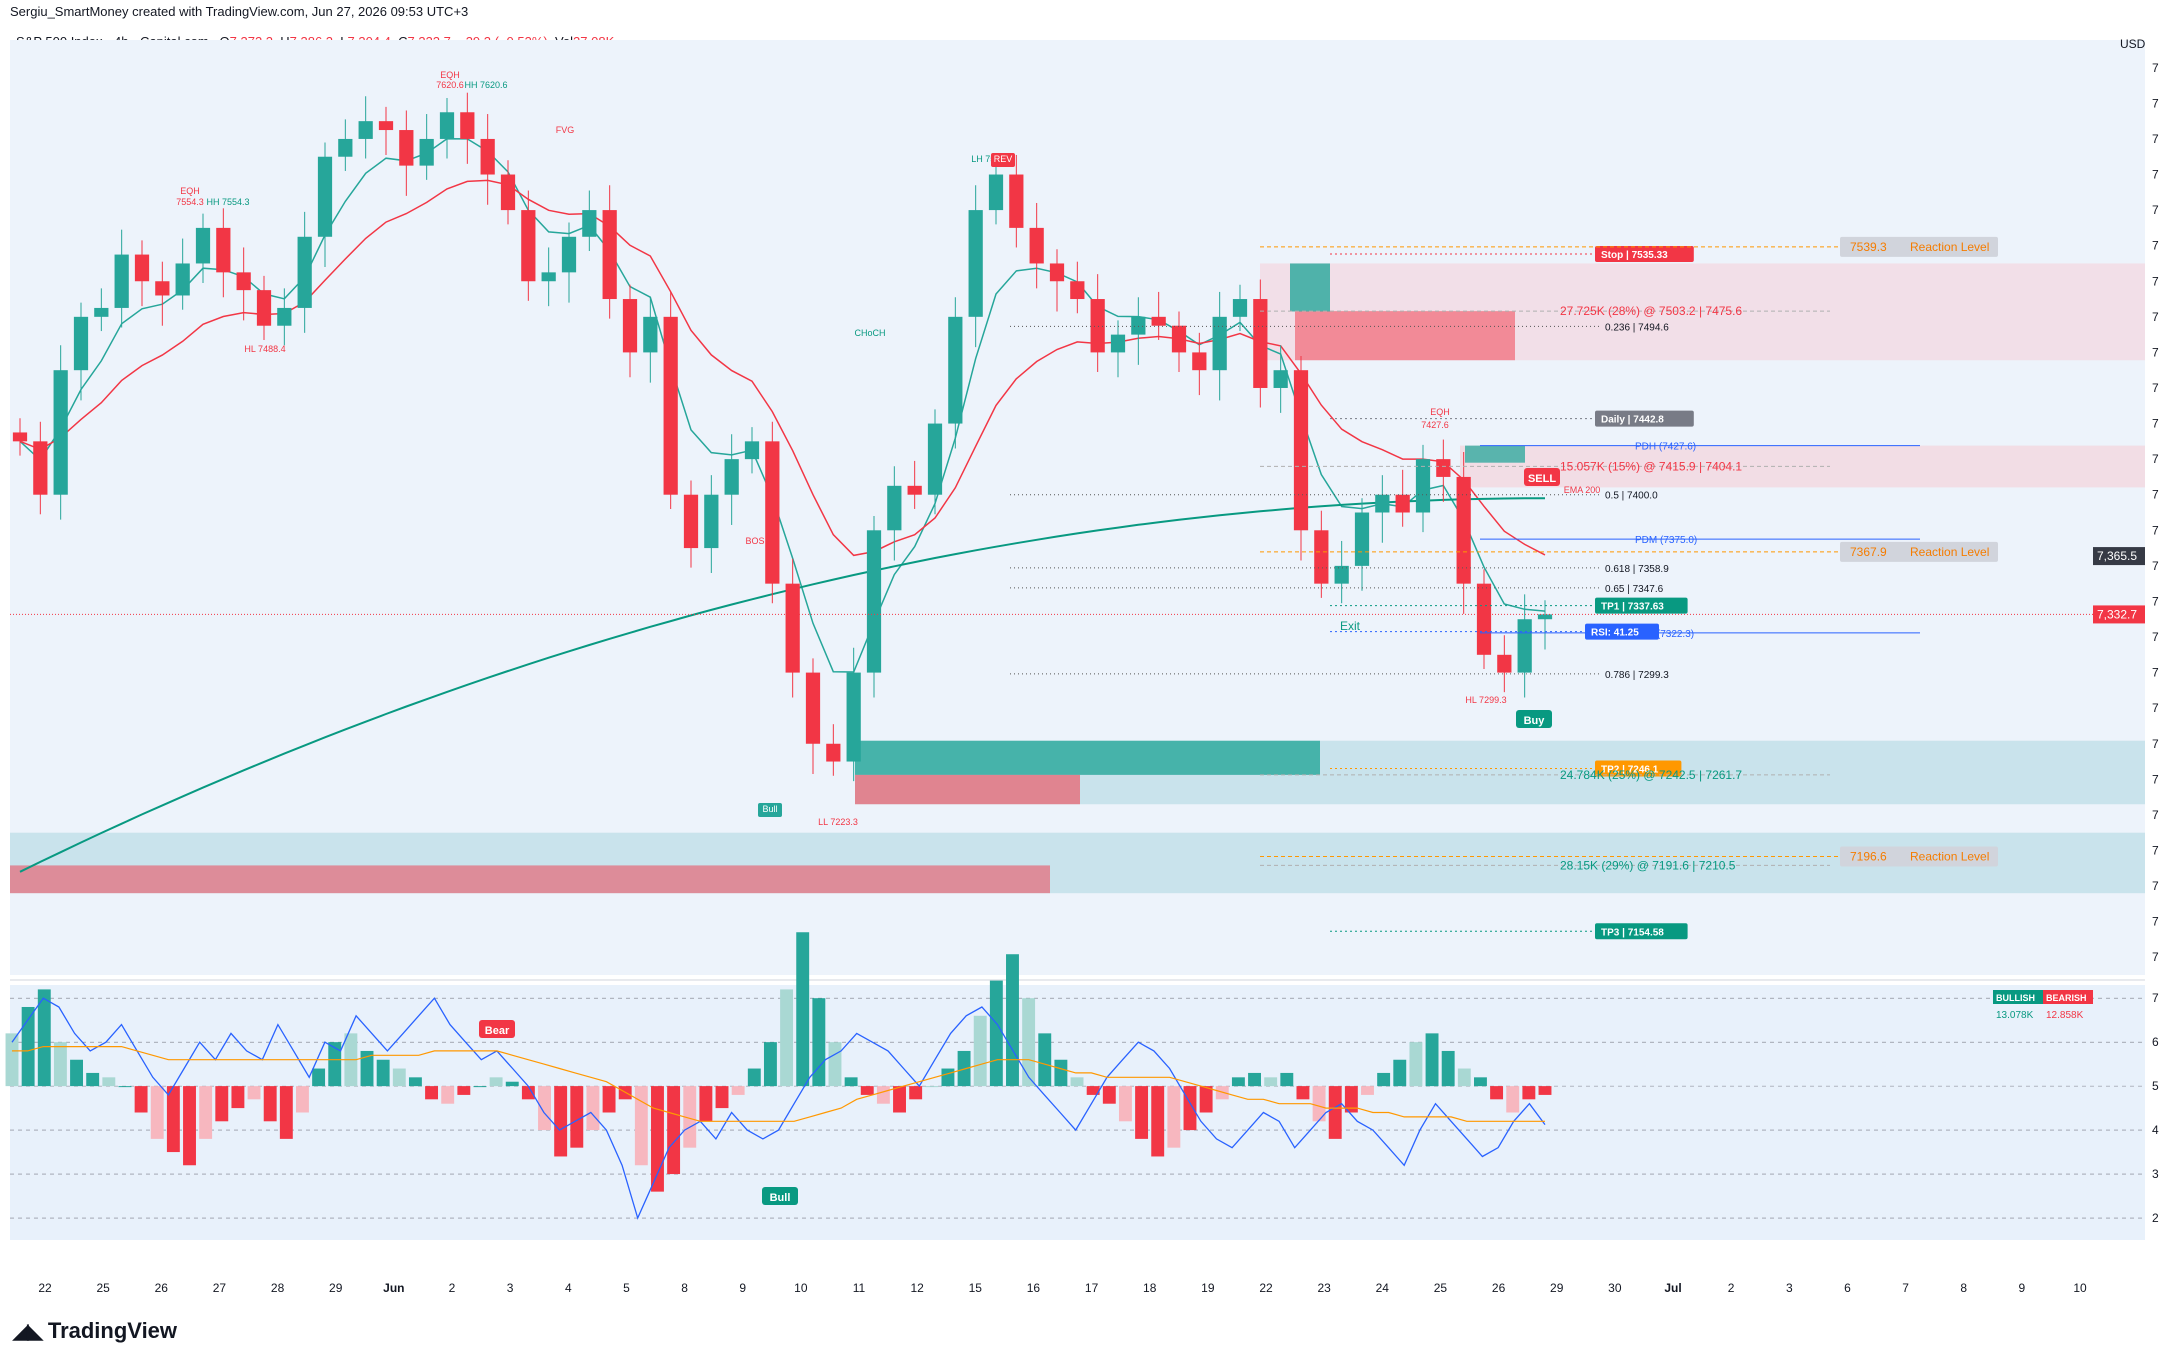  What do you see at coordinates (2022, 1288) in the screenshot?
I see `time-tick: 9` at bounding box center [2022, 1288].